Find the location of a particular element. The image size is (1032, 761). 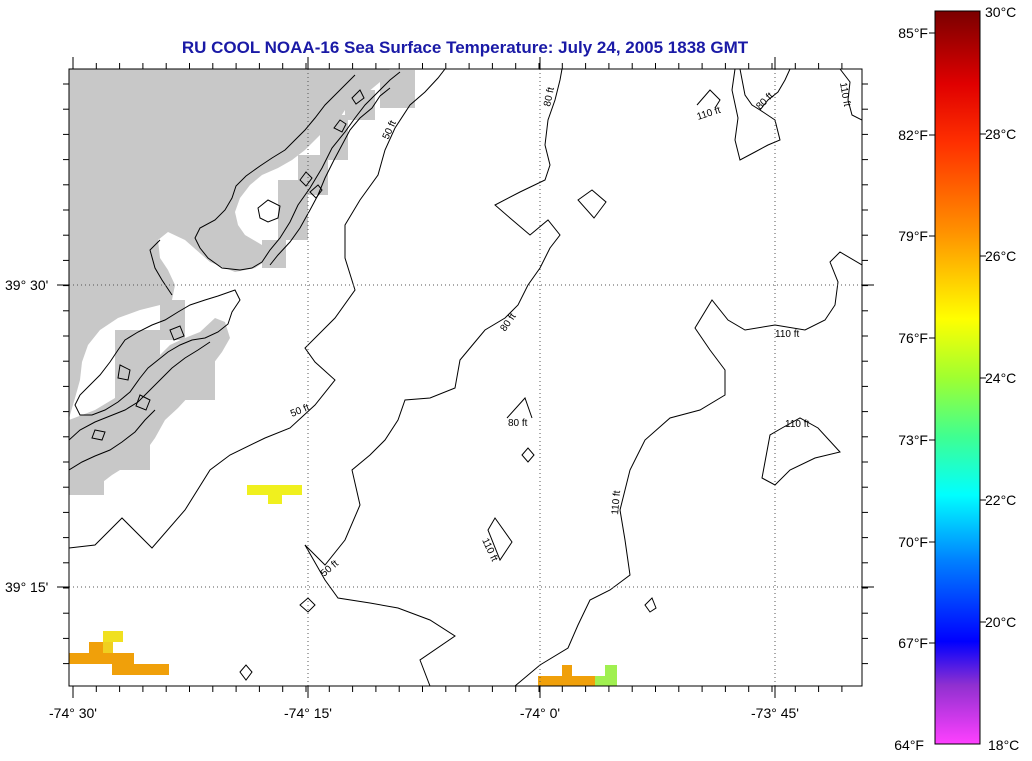

x-tick-label: -73° 45' is located at coordinates (775, 713).